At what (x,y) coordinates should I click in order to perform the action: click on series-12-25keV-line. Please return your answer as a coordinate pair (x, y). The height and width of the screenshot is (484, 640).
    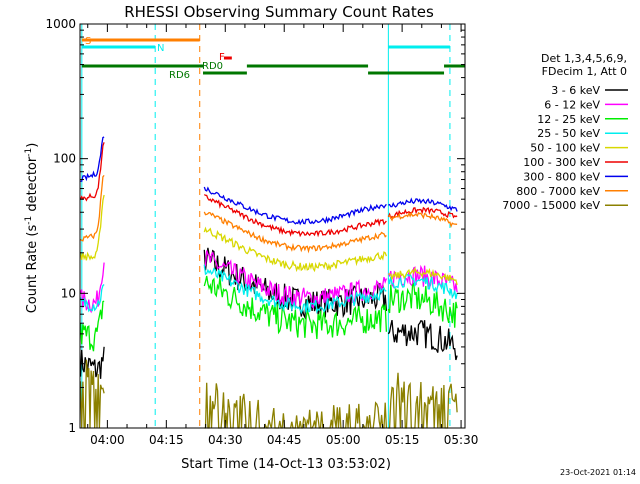
    Looking at the image, I should click on (268, 313).